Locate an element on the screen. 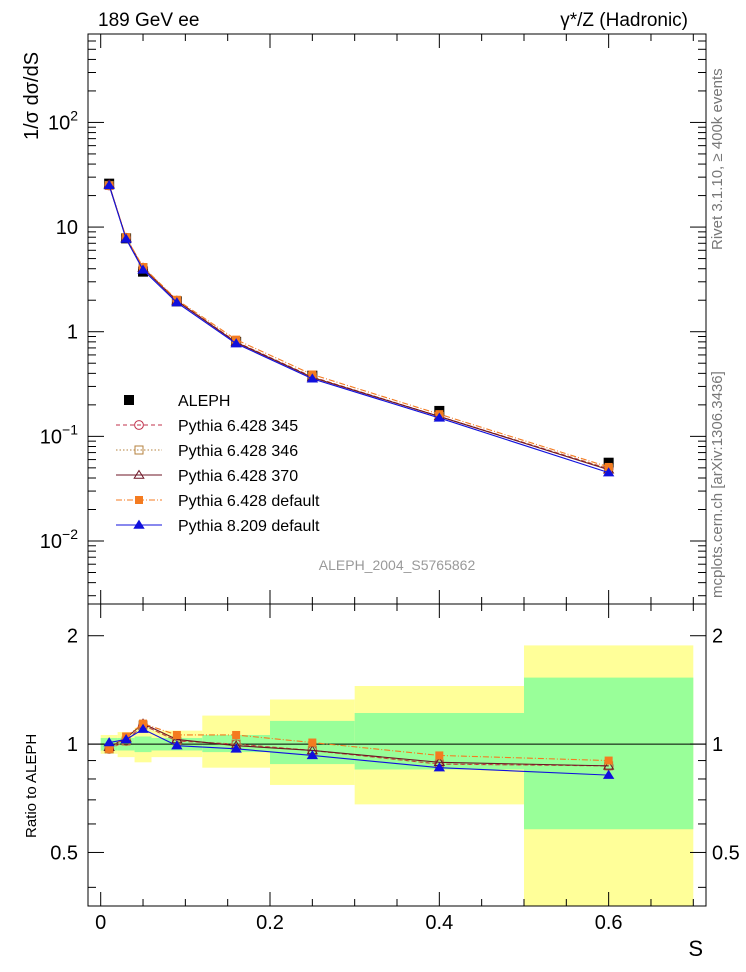  analysis-label: ALEPH_2004_S5765862 is located at coordinates (397, 565).